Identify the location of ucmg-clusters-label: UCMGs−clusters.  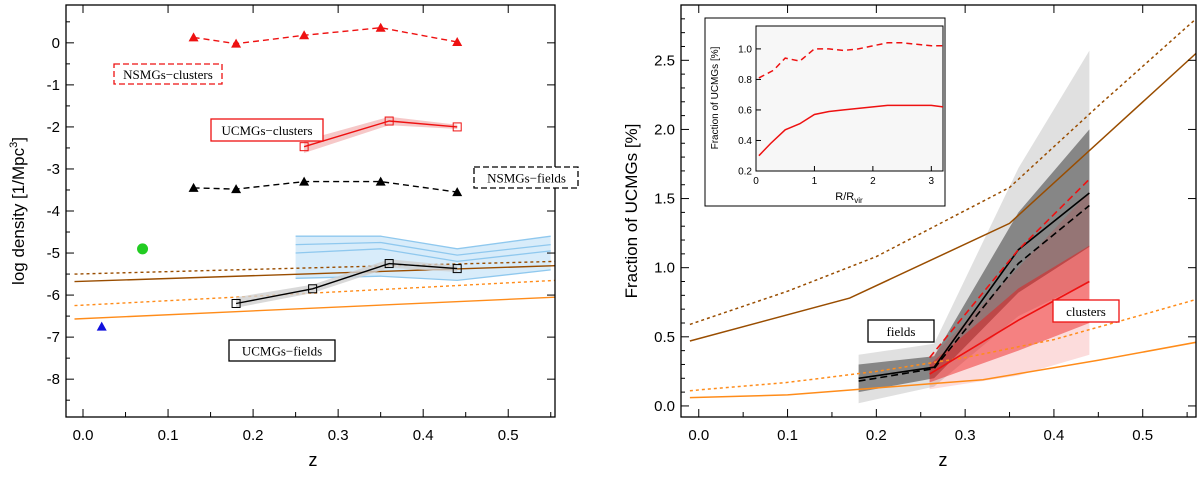
(266, 130).